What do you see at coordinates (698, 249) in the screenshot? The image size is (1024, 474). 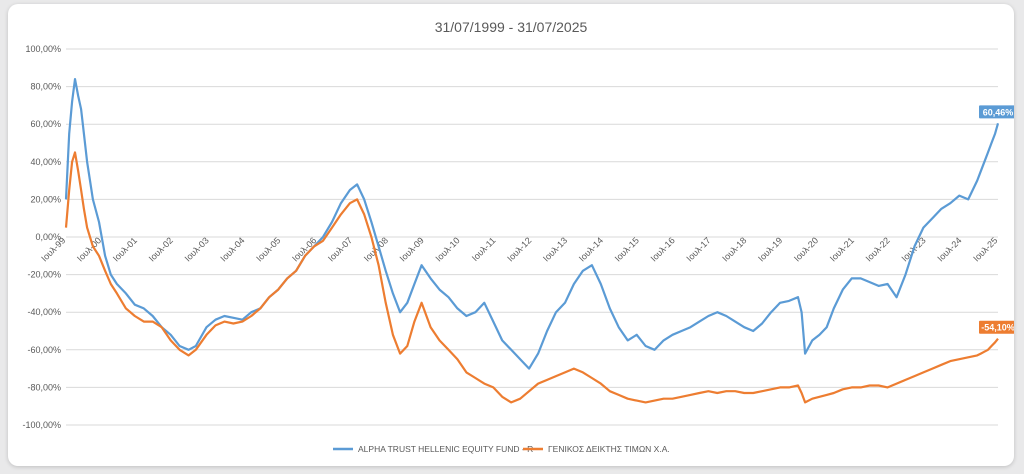 I see `x-tick-label: Ιουλ-17` at bounding box center [698, 249].